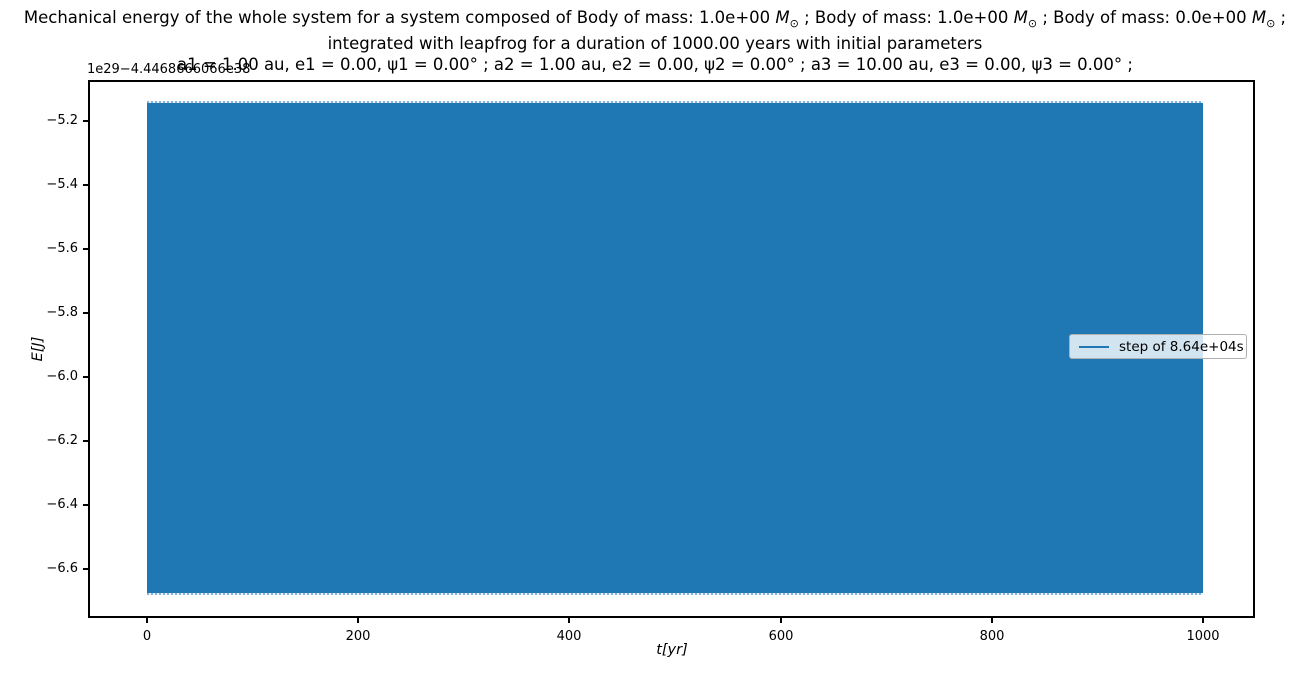 This screenshot has width=1310, height=676. Describe the element at coordinates (672, 650) in the screenshot. I see `x-axis-label: t[yr]` at that location.